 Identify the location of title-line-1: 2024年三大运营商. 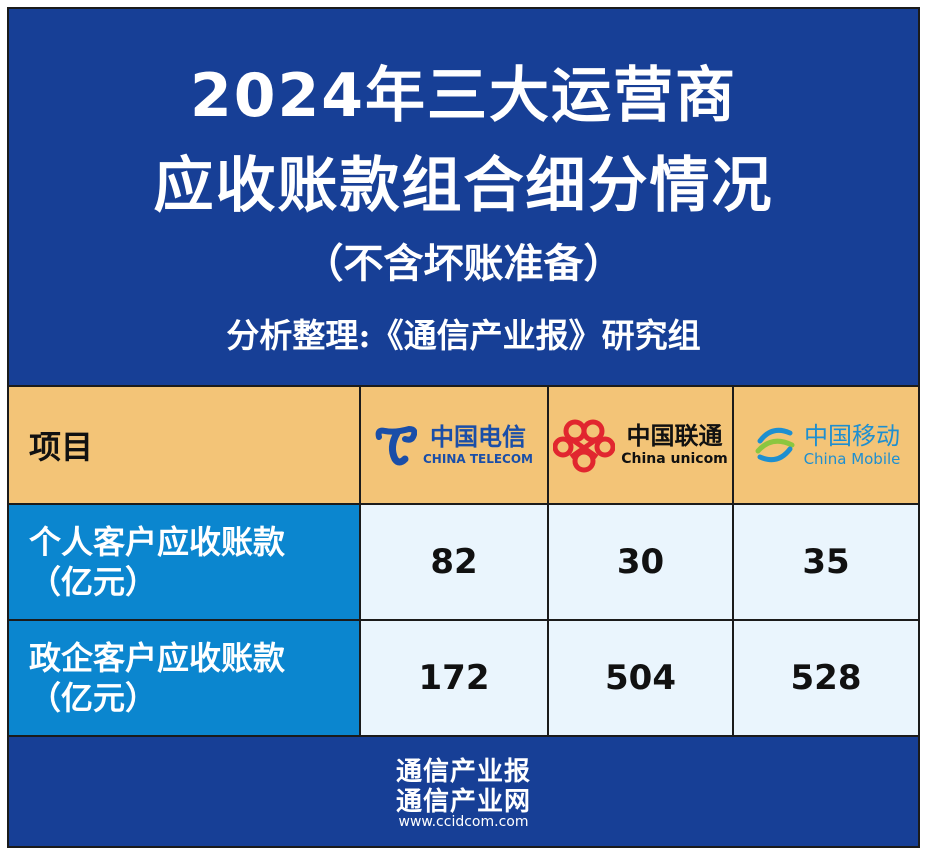
(463, 96).